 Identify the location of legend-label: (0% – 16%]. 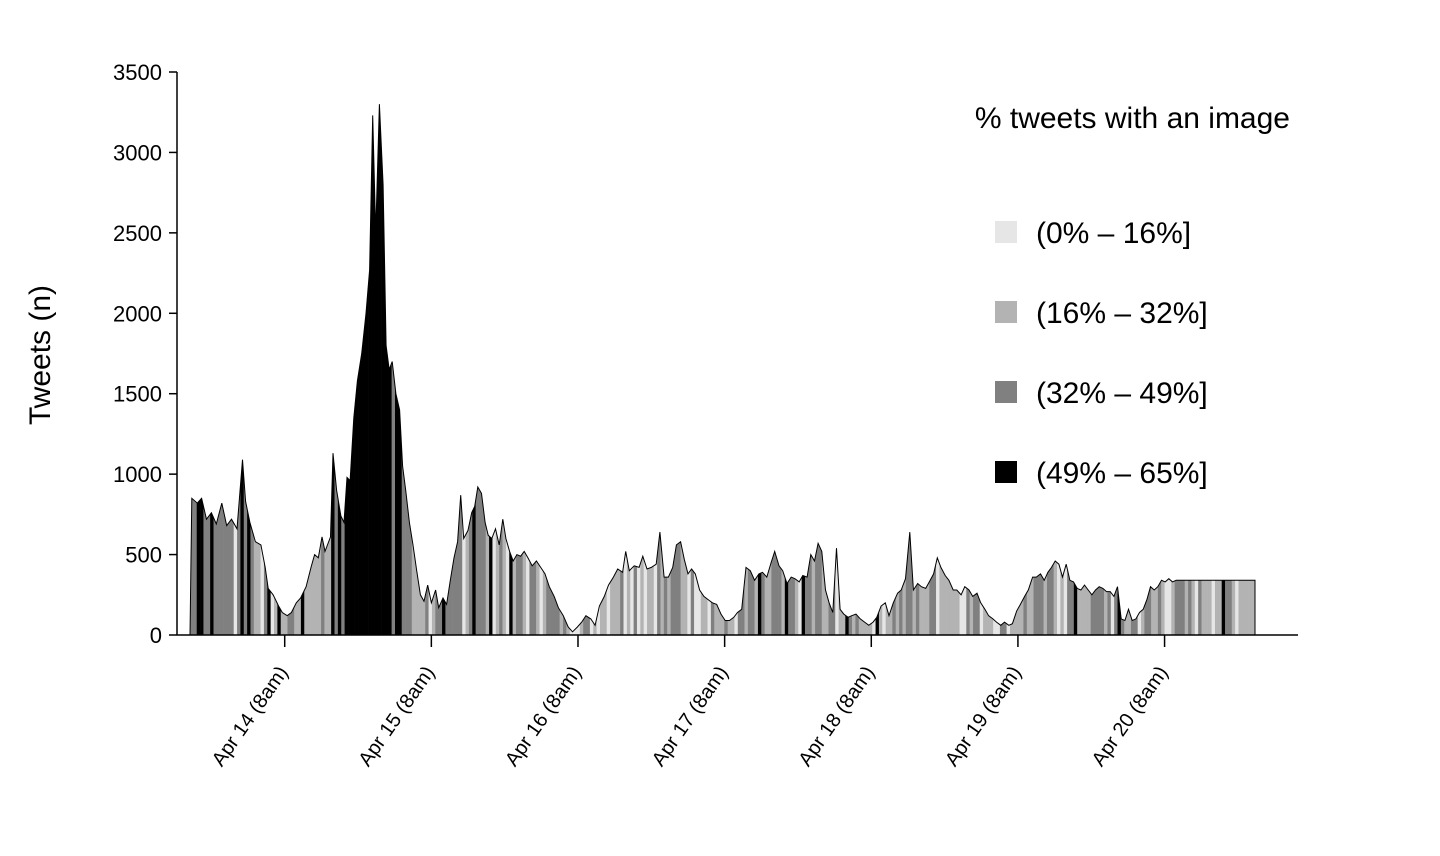
(1113, 233).